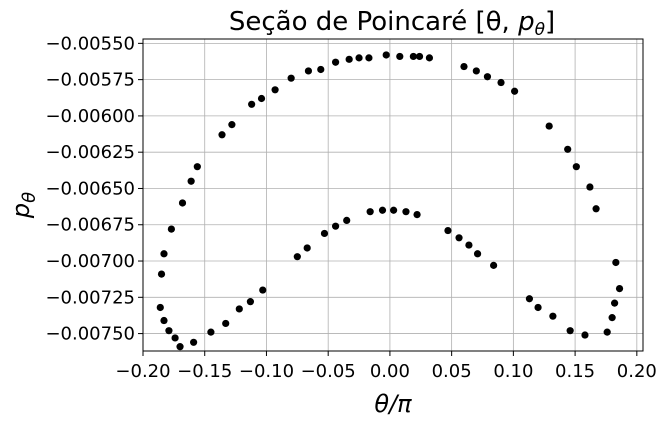 This screenshot has height=427, width=668. Describe the element at coordinates (392, 23) in the screenshot. I see `chart-title: Seção de Poincaré [θ, pθ]` at that location.